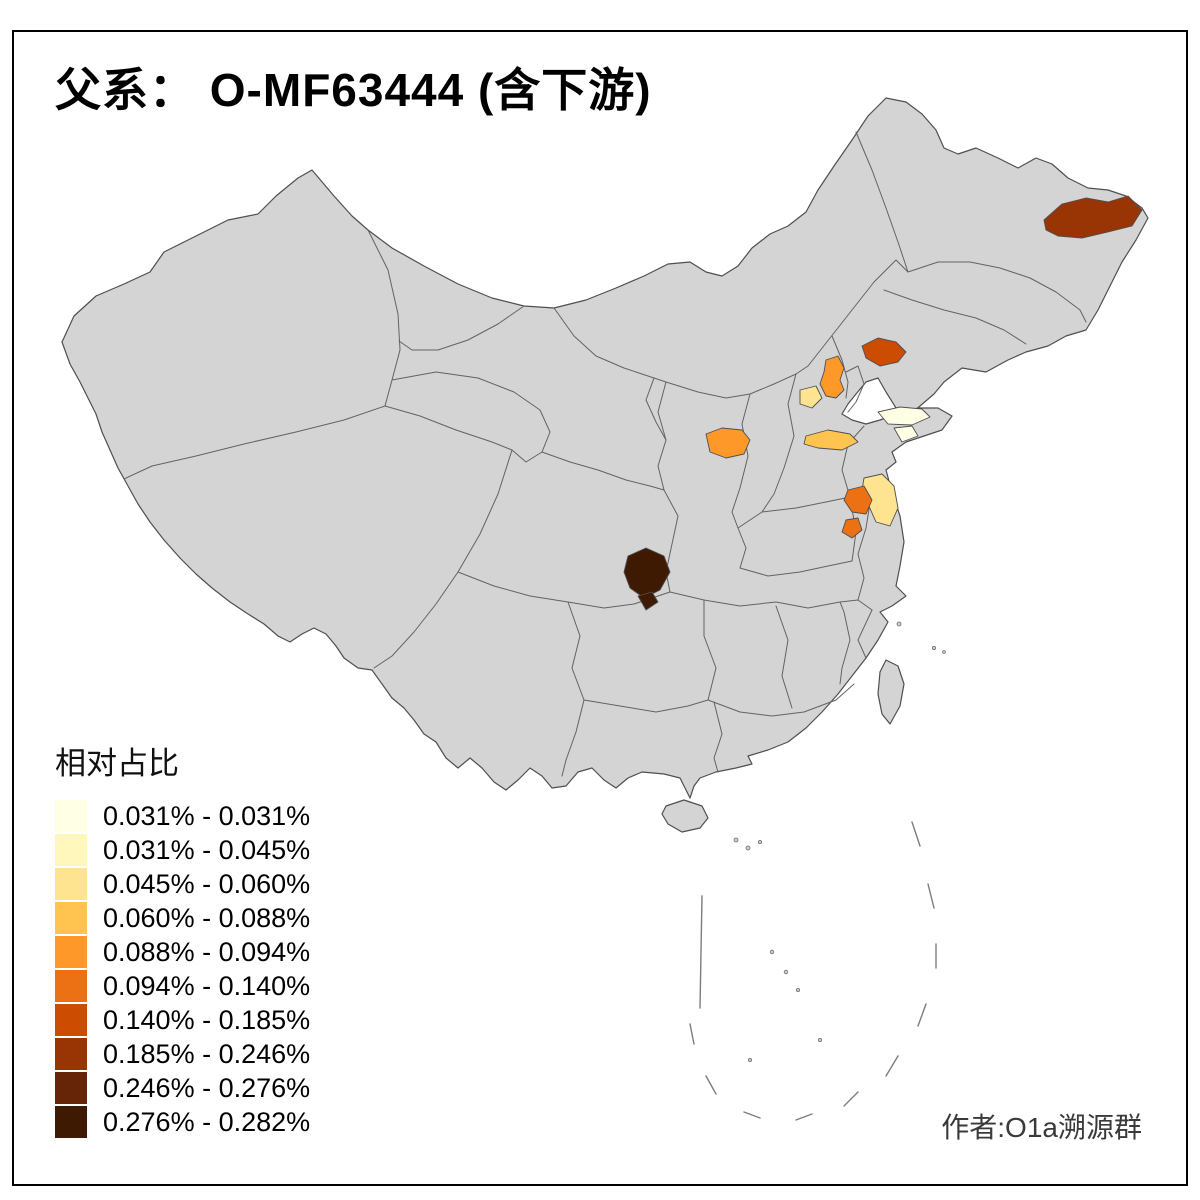 The image size is (1200, 1200). What do you see at coordinates (685, 816) in the screenshot?
I see `hainan-island` at bounding box center [685, 816].